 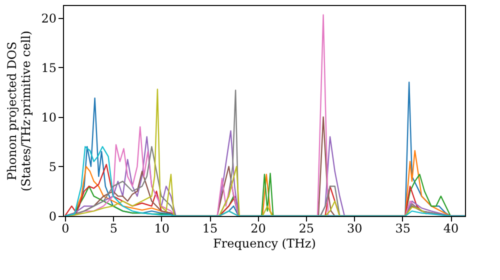 What do you see at coordinates (52, 217) in the screenshot?
I see `y-tick-label: 0` at bounding box center [52, 217].